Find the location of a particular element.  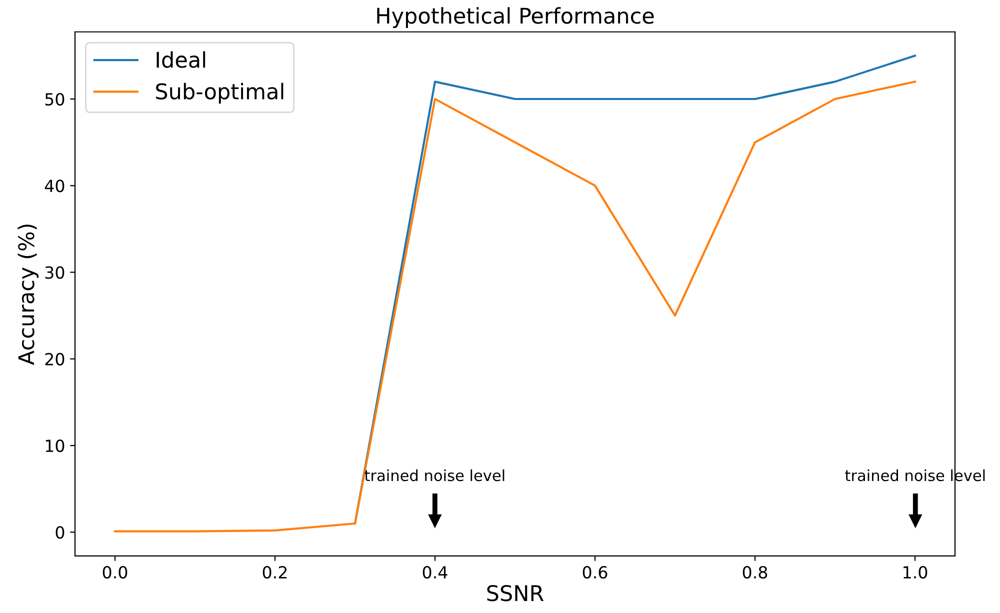

legend-label: Sub-optimal is located at coordinates (220, 93).